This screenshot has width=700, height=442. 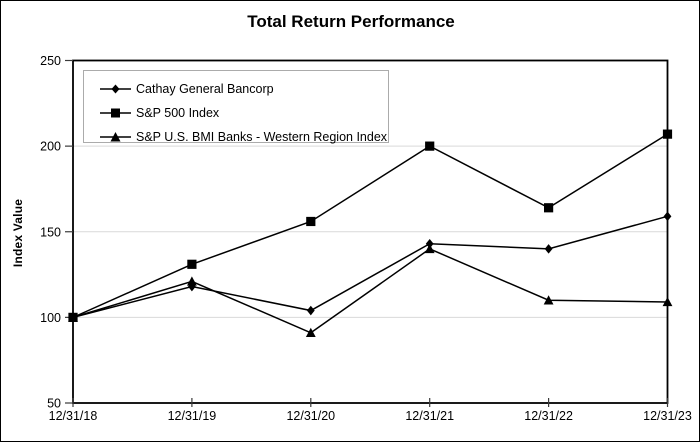 I want to click on legend-entry-cathay-general-bancorp: Cathay General Bancorp, so click(x=243, y=89).